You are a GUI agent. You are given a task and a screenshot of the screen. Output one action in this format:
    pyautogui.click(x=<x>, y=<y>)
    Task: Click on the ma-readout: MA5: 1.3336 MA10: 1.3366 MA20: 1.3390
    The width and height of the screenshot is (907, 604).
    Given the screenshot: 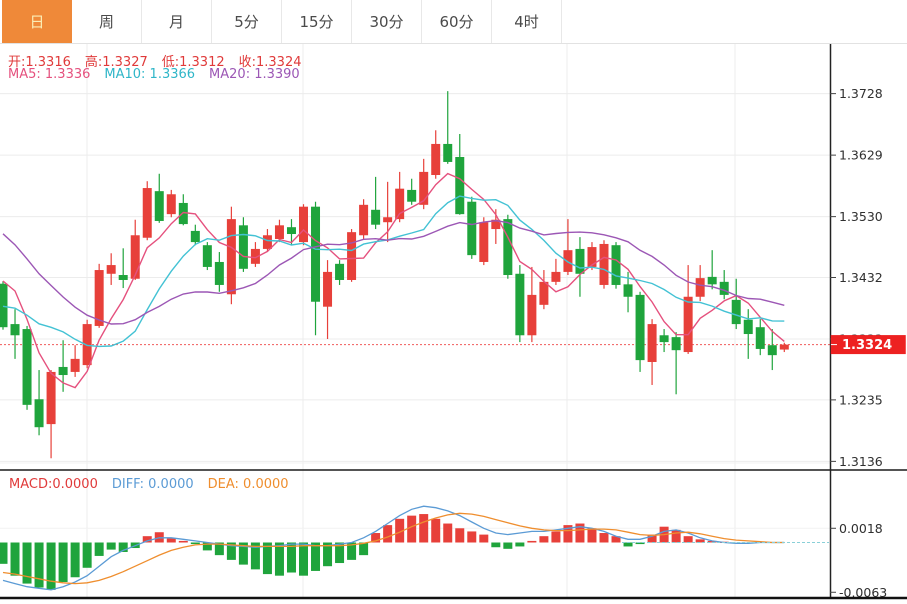 What is the action you would take?
    pyautogui.click(x=161, y=74)
    